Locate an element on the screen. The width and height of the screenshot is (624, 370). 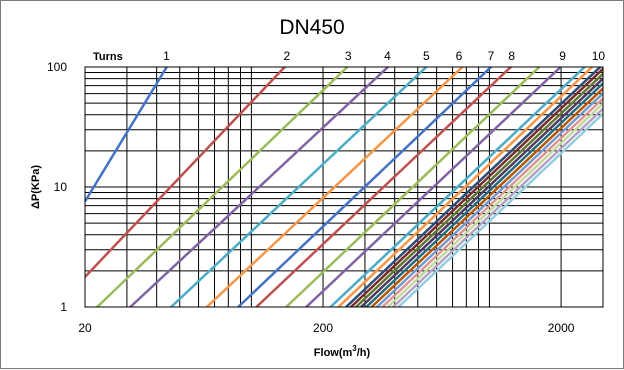
x-axis-label-end: /h) is located at coordinates (364, 353).